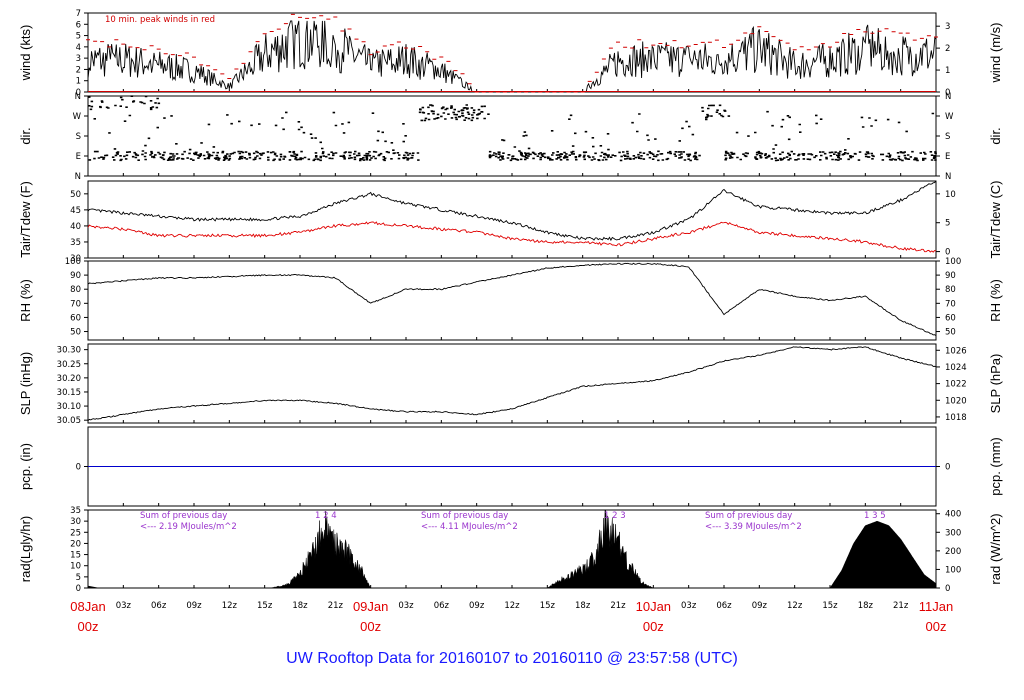 Image resolution: width=1024 pixels, height=700 pixels. Describe the element at coordinates (947, 27) in the screenshot. I see `ytick-label-right-wind: 3` at that location.